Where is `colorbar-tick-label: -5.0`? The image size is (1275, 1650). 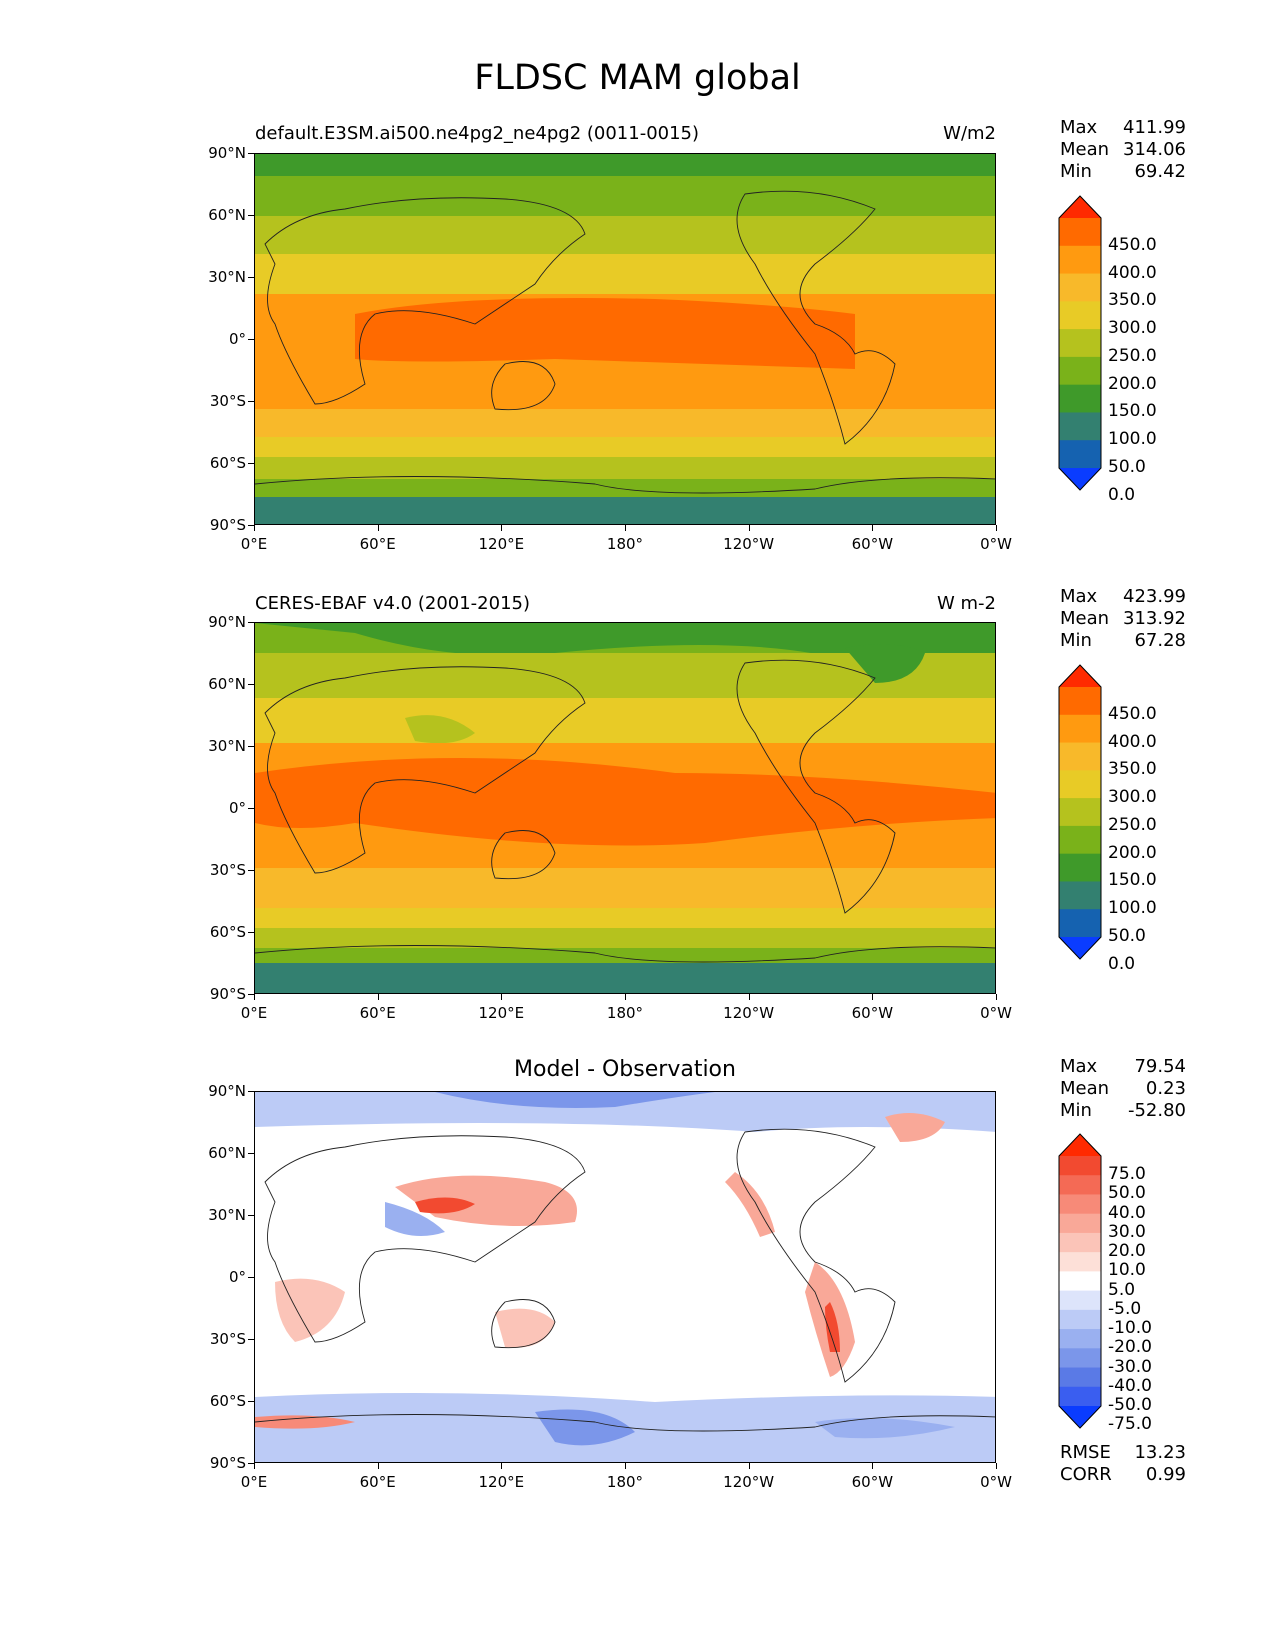
colorbar-tick-label: -5.0 is located at coordinates (1125, 1308).